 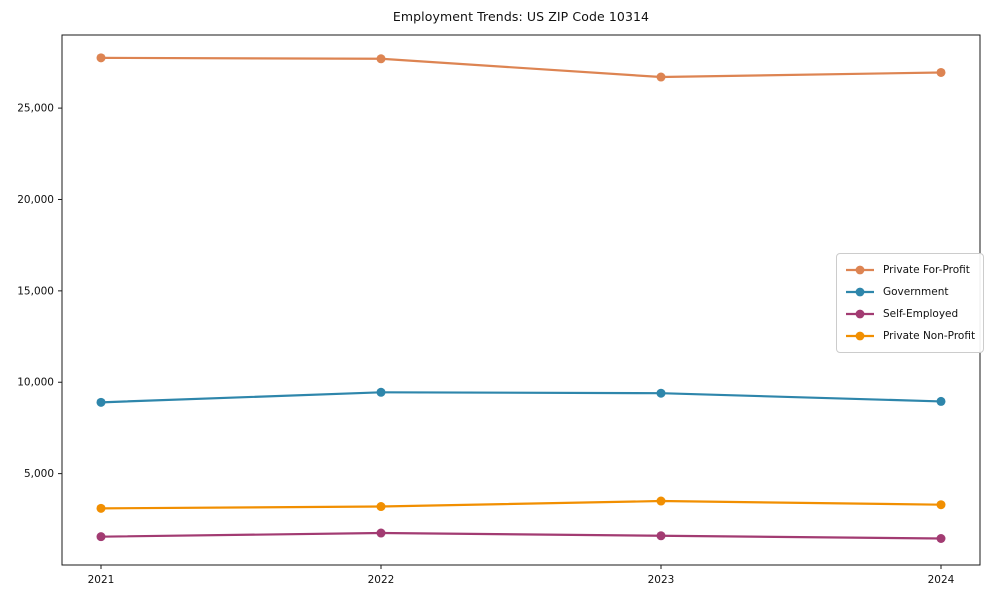 I want to click on series-line-self-employed, so click(x=521, y=535).